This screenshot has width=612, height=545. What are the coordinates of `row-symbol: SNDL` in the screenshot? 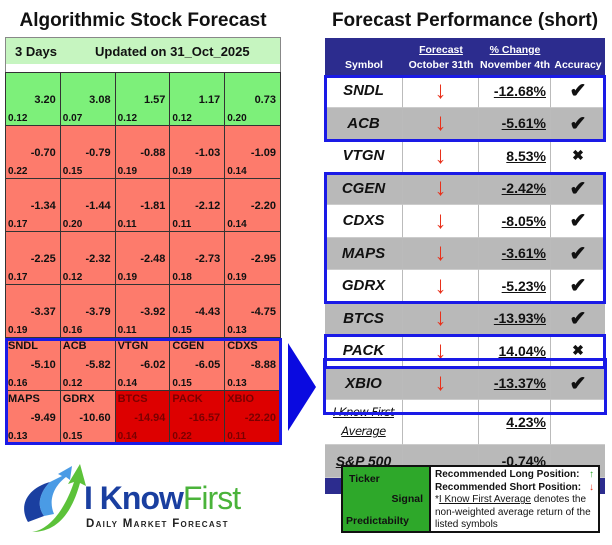 It's located at (364, 91).